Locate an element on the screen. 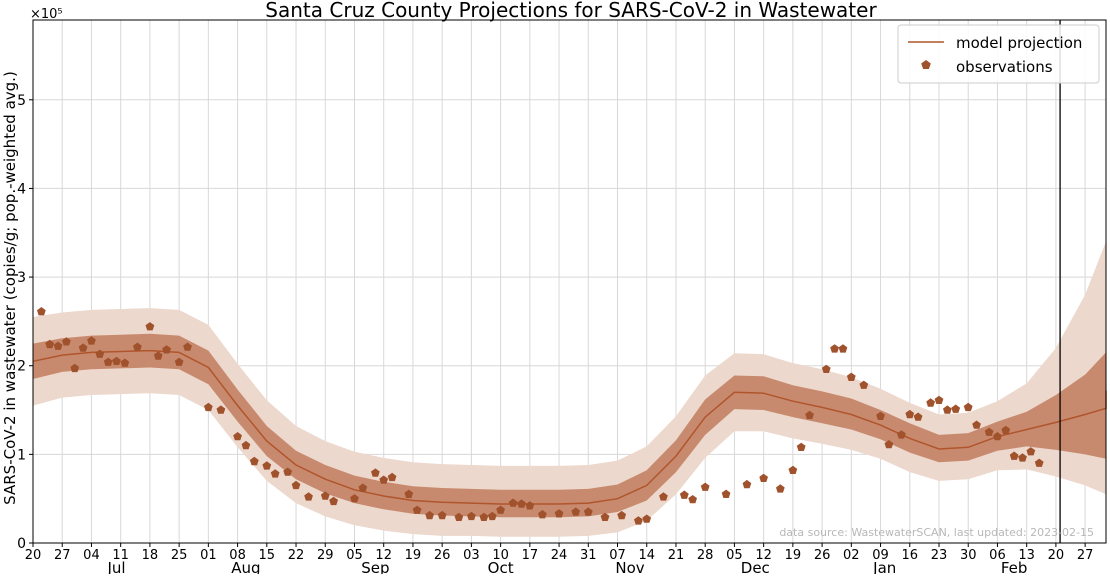  x-tick-label: 14 is located at coordinates (646, 555).